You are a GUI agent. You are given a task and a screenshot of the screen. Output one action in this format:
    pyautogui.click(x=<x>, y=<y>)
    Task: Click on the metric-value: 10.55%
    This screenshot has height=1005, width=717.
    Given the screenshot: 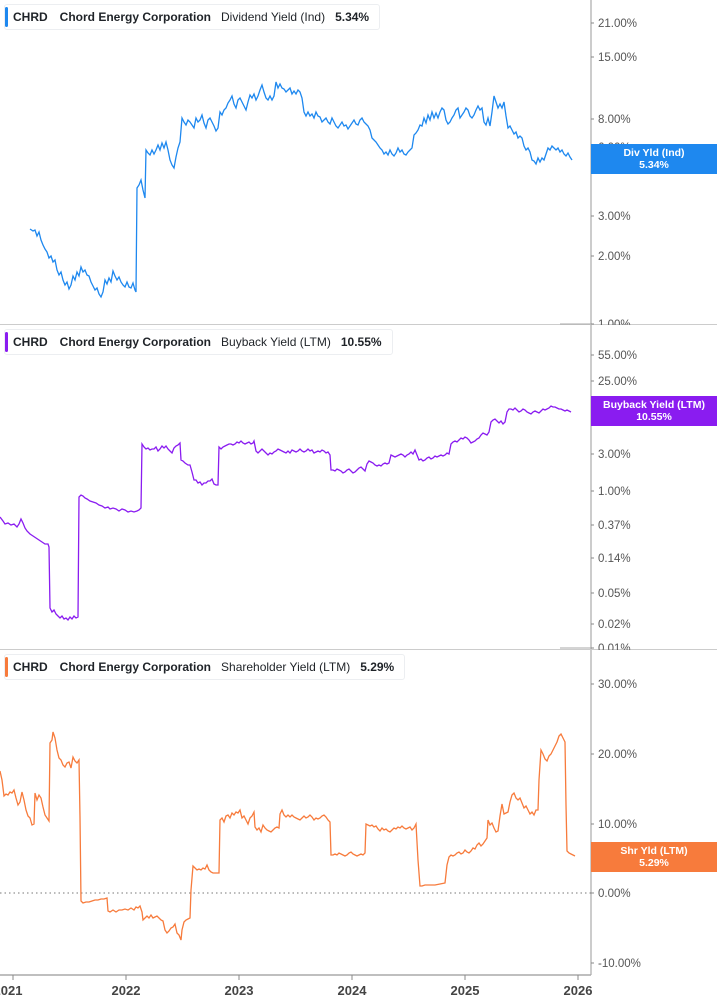 What is the action you would take?
    pyautogui.click(x=361, y=342)
    